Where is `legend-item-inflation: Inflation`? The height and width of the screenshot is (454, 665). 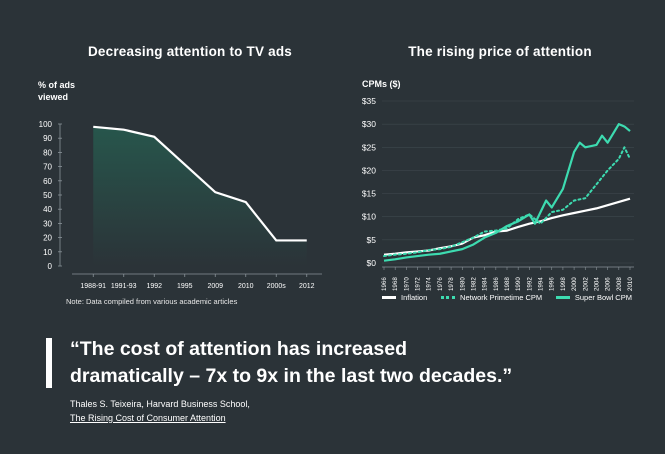 legend-item-inflation: Inflation is located at coordinates (404, 297).